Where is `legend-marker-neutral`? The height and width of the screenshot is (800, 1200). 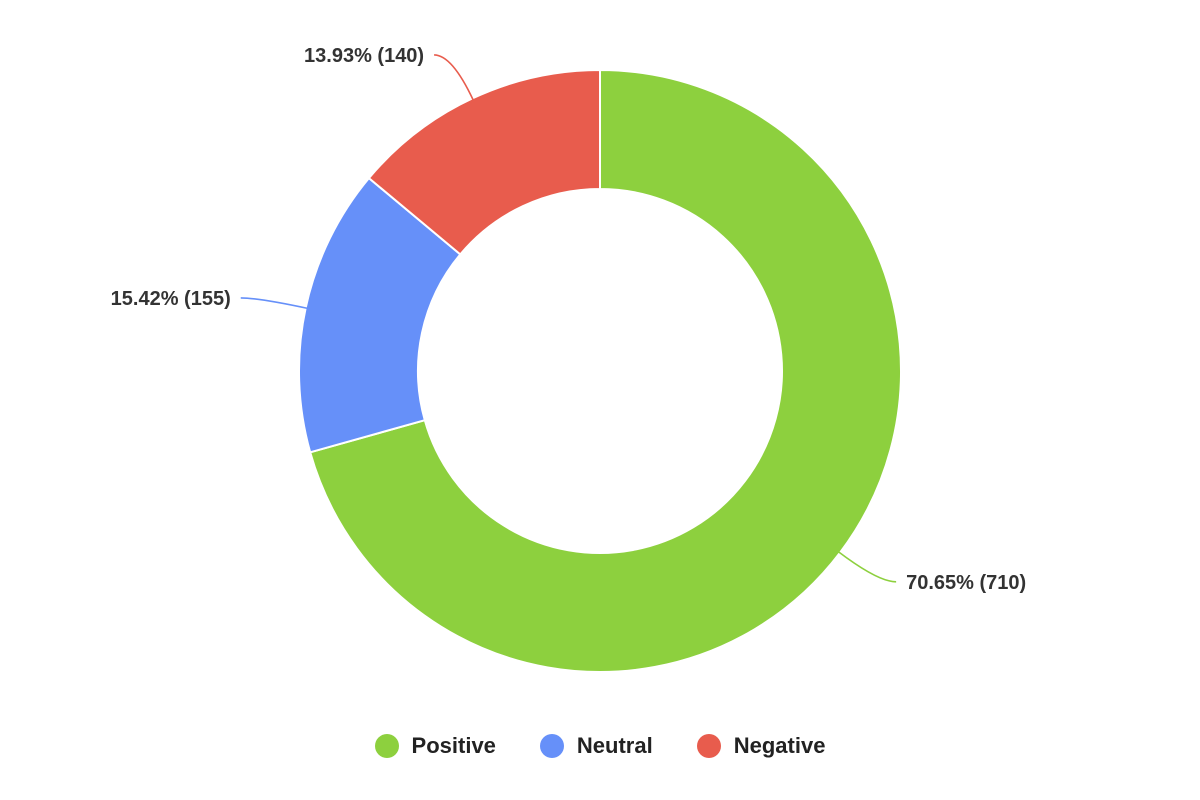 legend-marker-neutral is located at coordinates (551, 746).